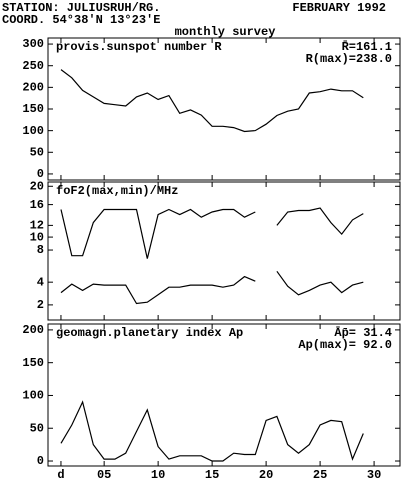 The width and height of the screenshot is (408, 485). I want to click on date: FEBRUARY 1992, so click(339, 8).